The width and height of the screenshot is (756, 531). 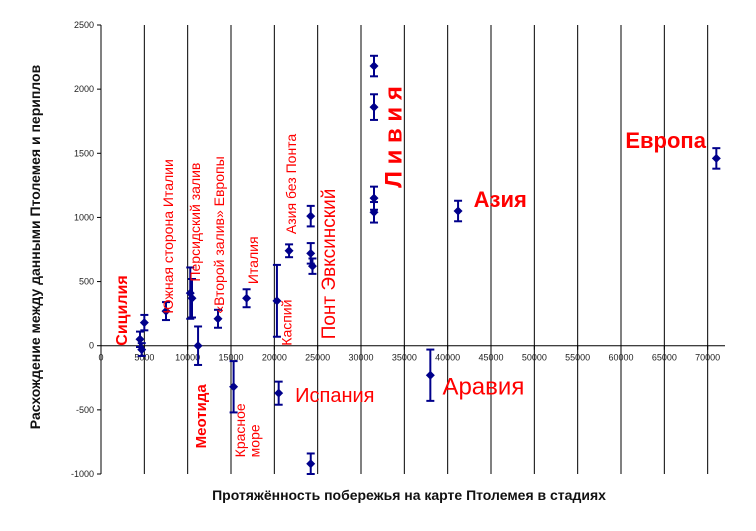 What do you see at coordinates (394, 137) in the screenshot?
I see `annotation-label: Л и в и я` at bounding box center [394, 137].